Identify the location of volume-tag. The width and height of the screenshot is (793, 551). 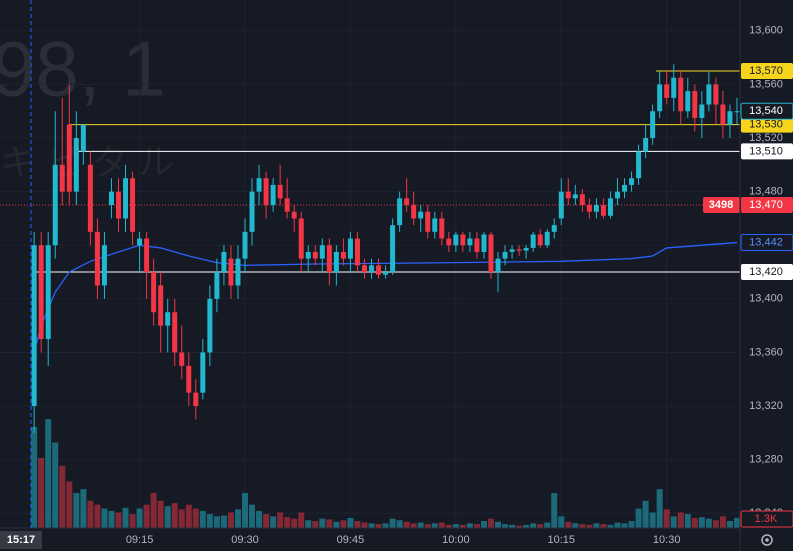
(766, 519).